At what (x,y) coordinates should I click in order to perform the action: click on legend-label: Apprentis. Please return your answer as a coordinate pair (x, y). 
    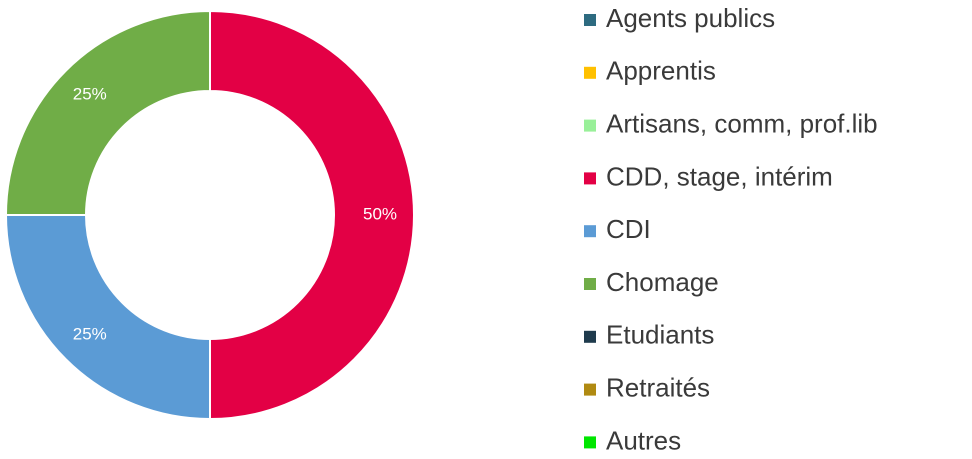
    Looking at the image, I should click on (661, 71).